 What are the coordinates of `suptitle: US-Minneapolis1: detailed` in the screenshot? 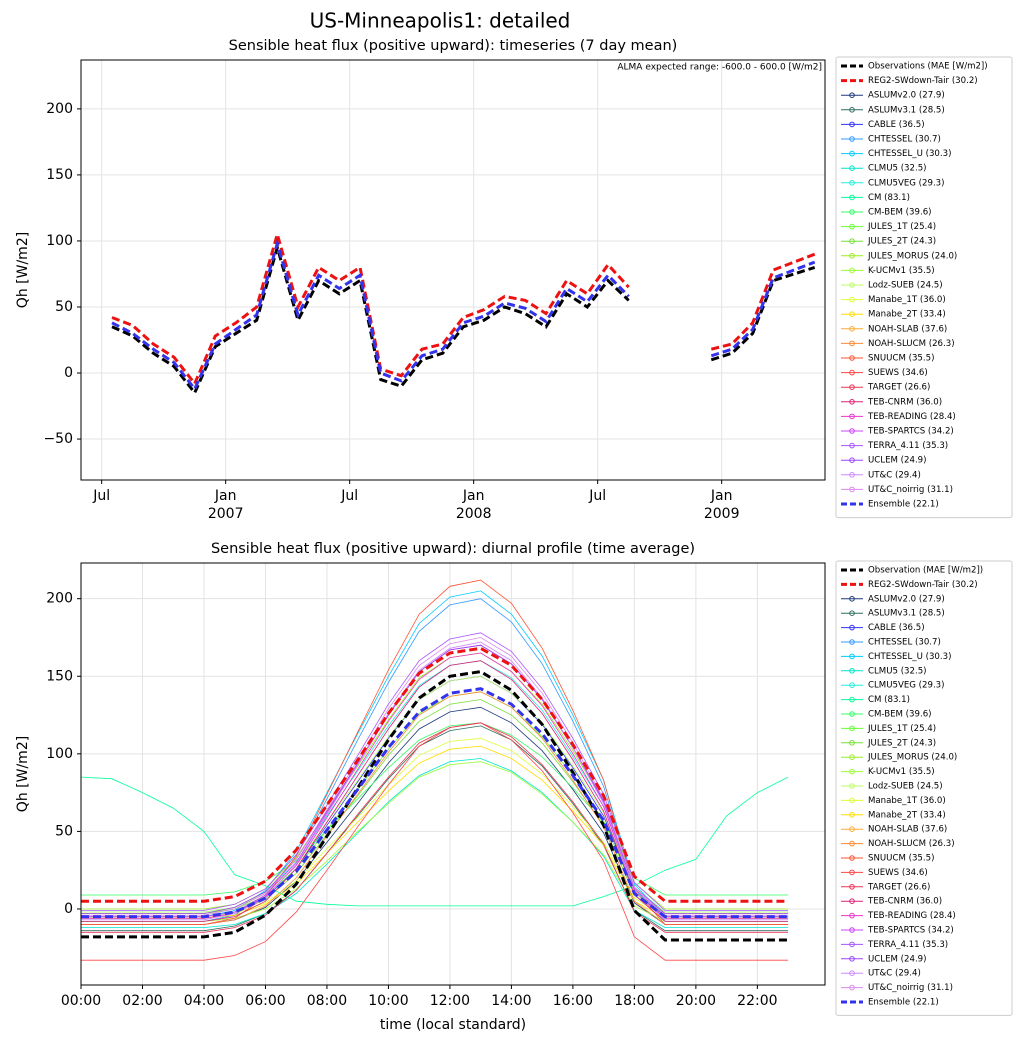 It's located at (440, 21).